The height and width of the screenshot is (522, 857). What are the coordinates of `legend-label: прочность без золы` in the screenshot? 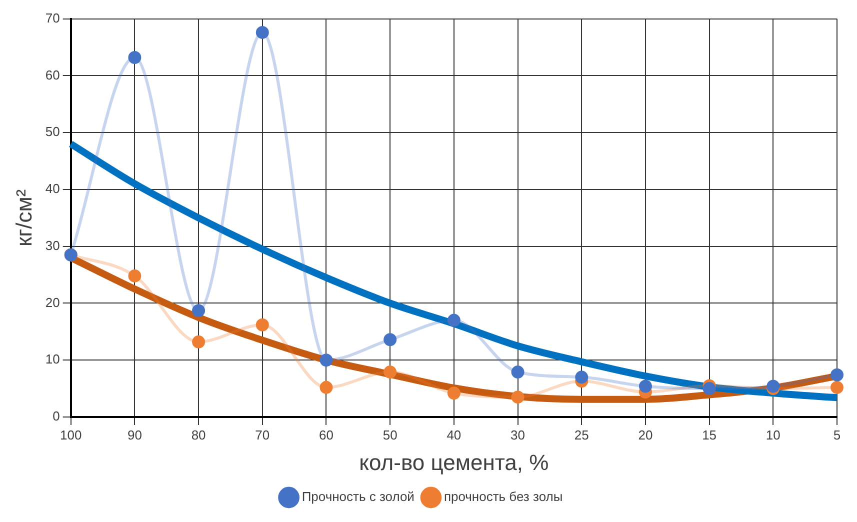 It's located at (503, 496).